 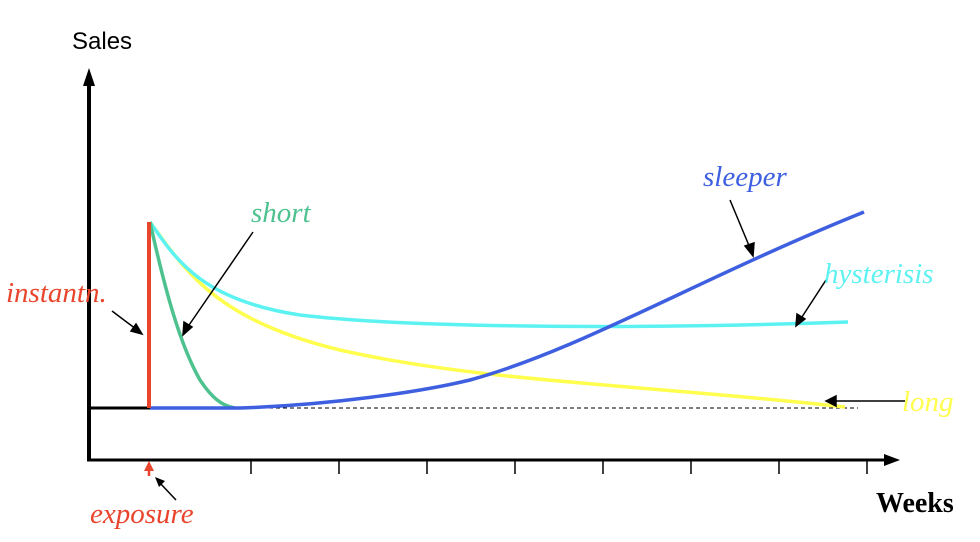 I want to click on sleeper-pointer-head, so click(x=749, y=249).